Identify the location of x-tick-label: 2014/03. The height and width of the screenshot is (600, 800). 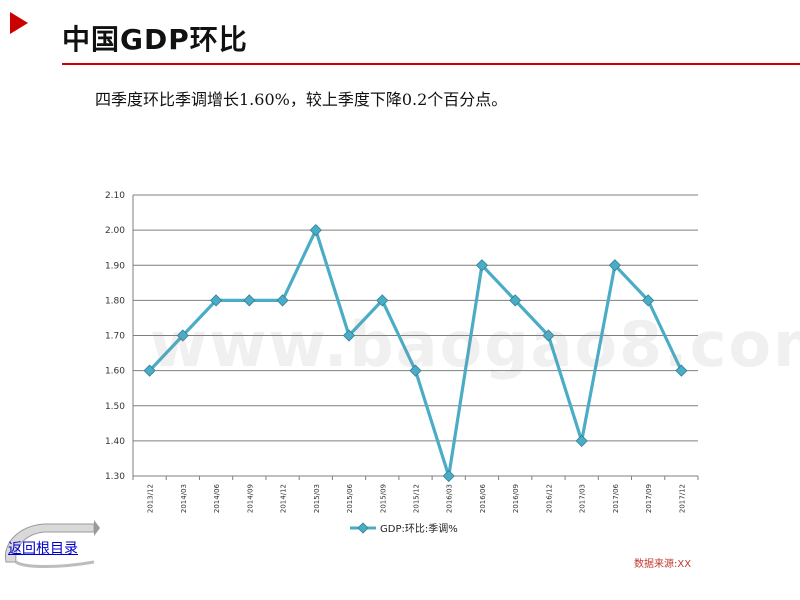
(184, 498).